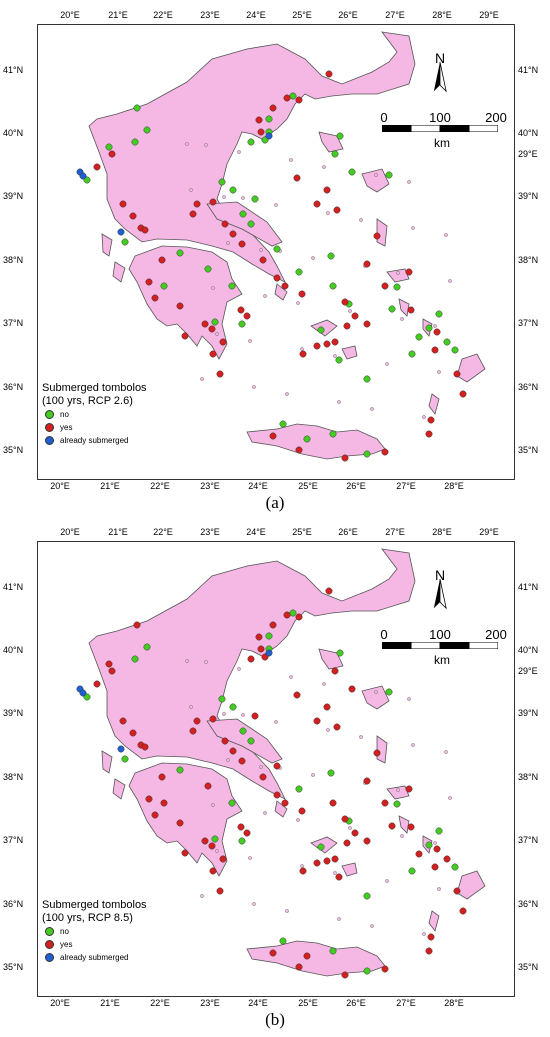 The image size is (550, 1037). I want to click on lat-tick-right: 35°N, so click(528, 967).